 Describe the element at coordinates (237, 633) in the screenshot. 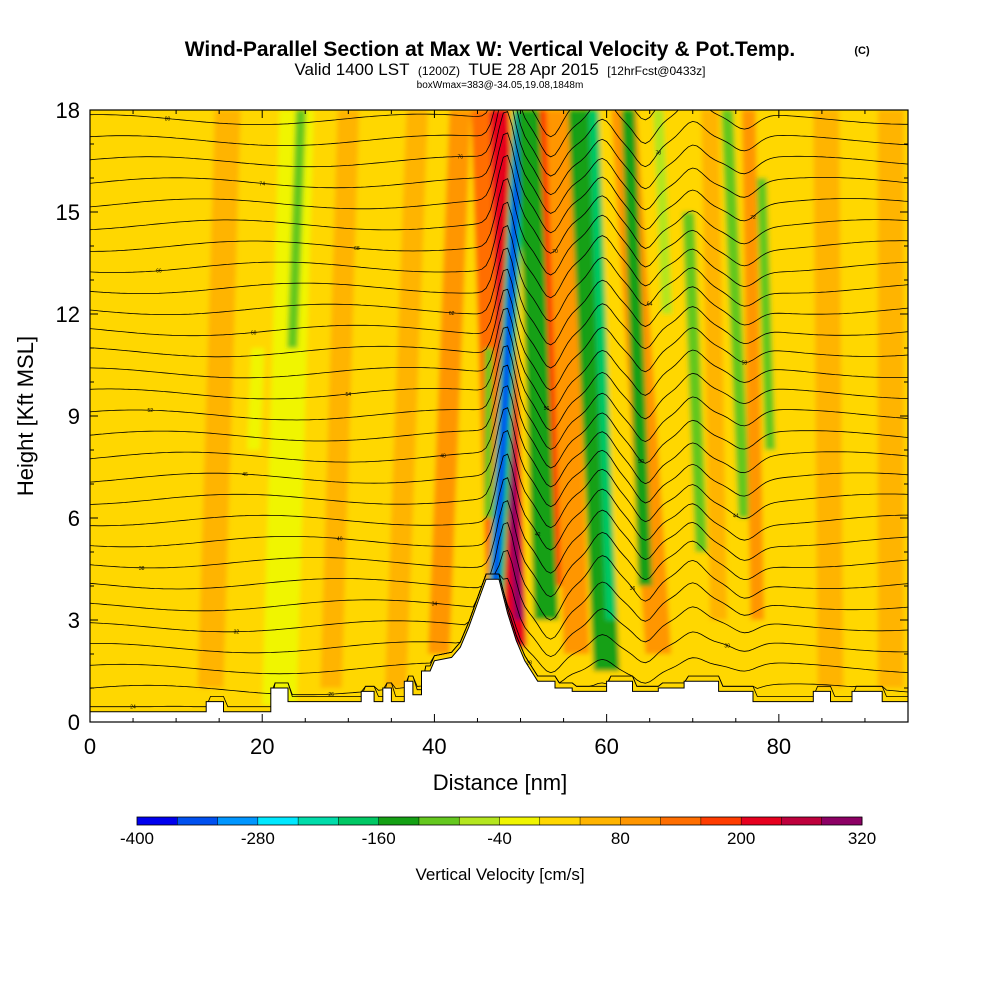

I see `isentrope-label: 32` at that location.